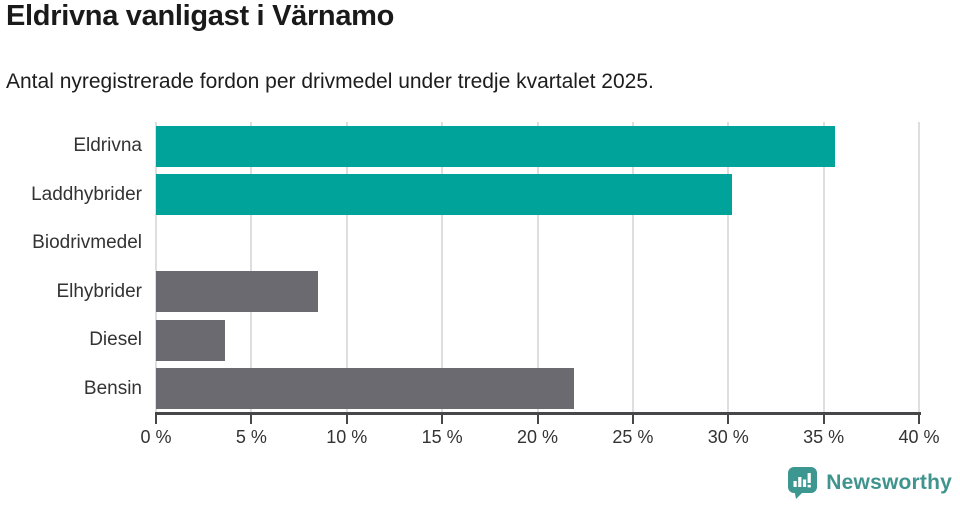 The image size is (960, 505). I want to click on axis-tick-label: 20 %, so click(537, 437).